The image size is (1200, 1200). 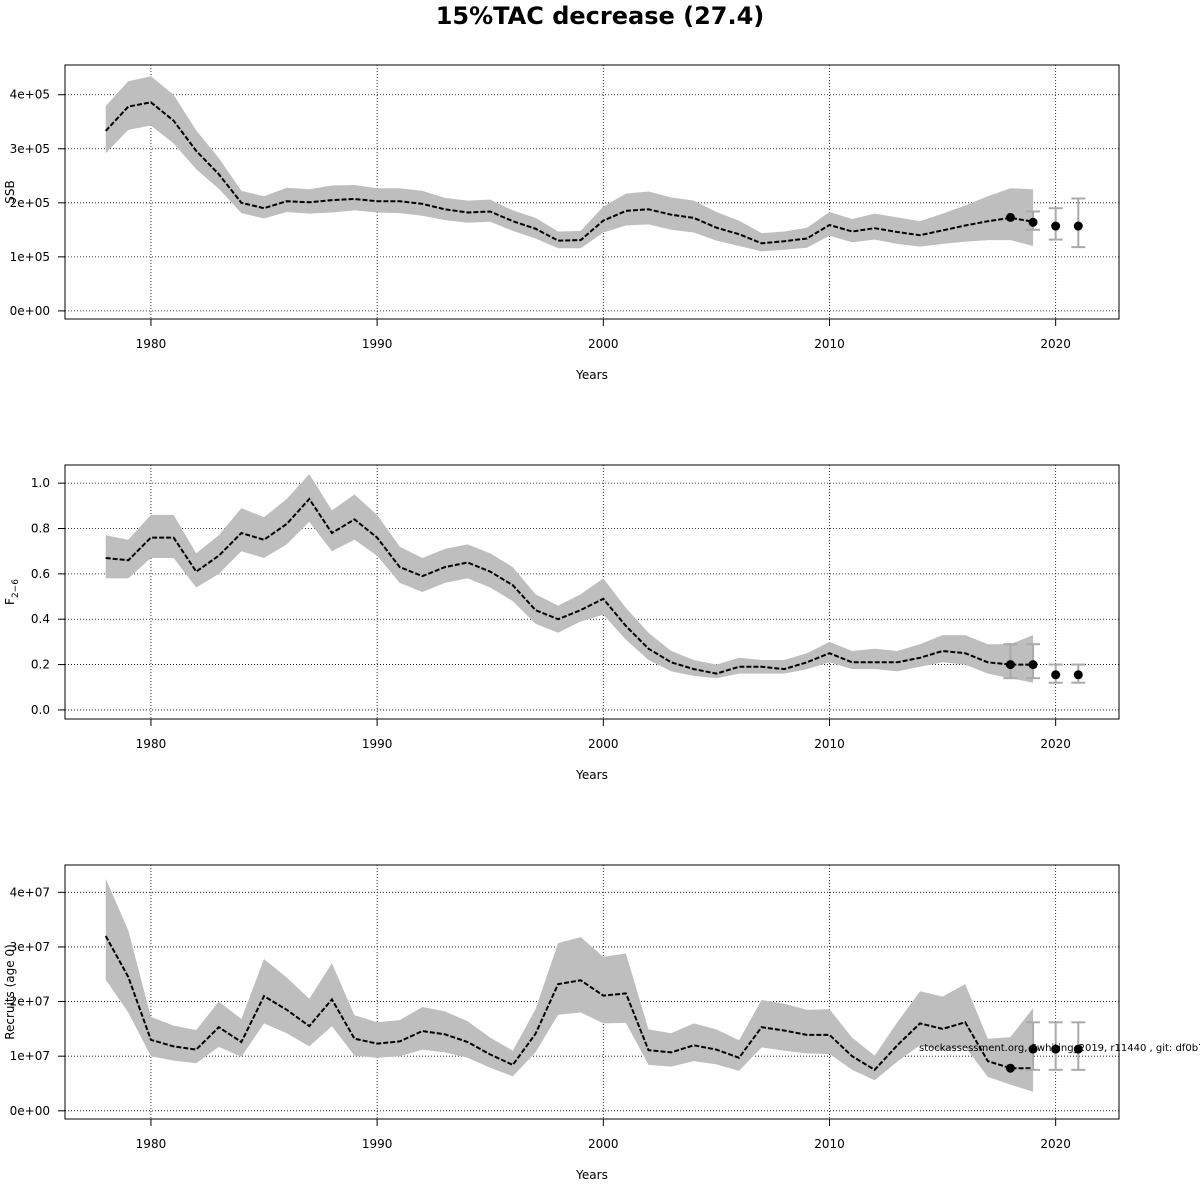 I want to click on ssb-xtick-label: 2010, so click(x=829, y=344).